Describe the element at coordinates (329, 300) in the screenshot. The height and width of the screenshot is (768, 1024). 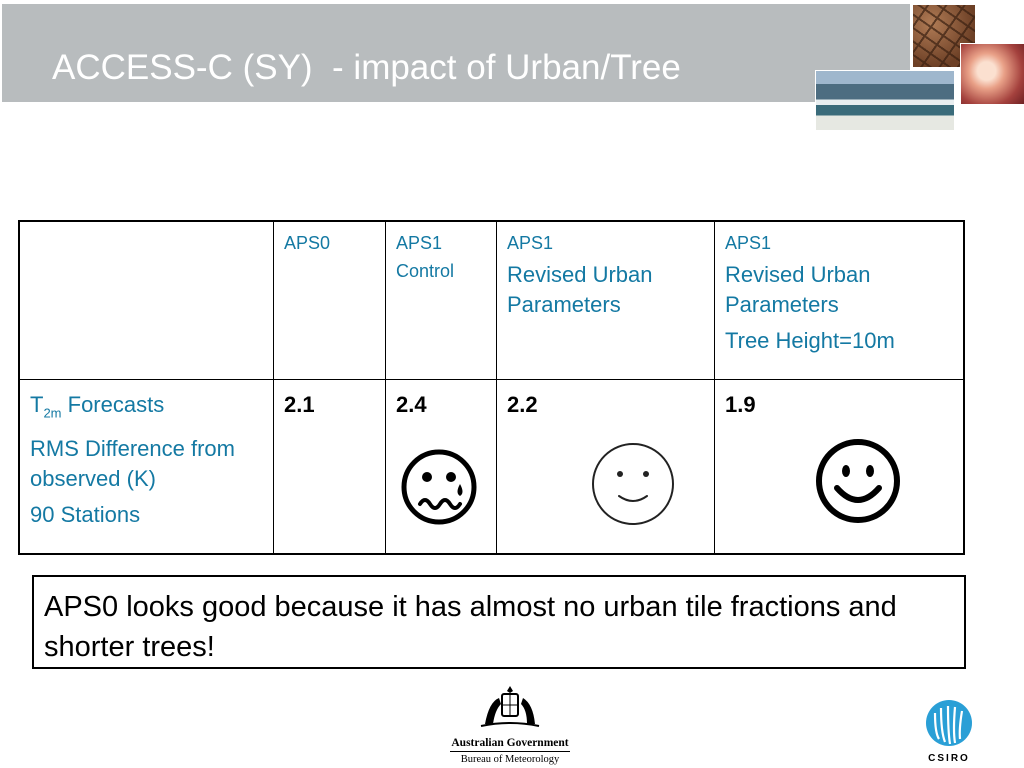
I see `header-aps0: APS0` at that location.